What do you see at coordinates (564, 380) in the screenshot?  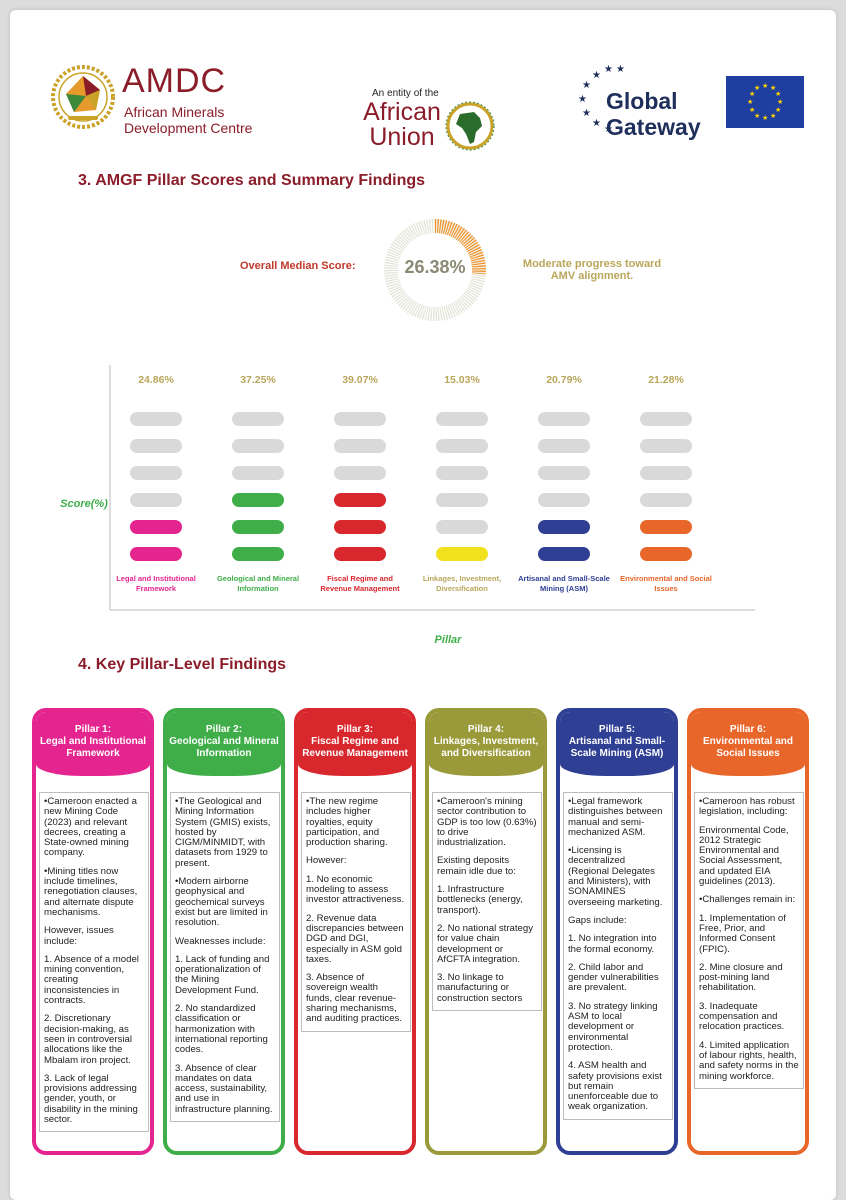 I see `value-label: 20.79%` at bounding box center [564, 380].